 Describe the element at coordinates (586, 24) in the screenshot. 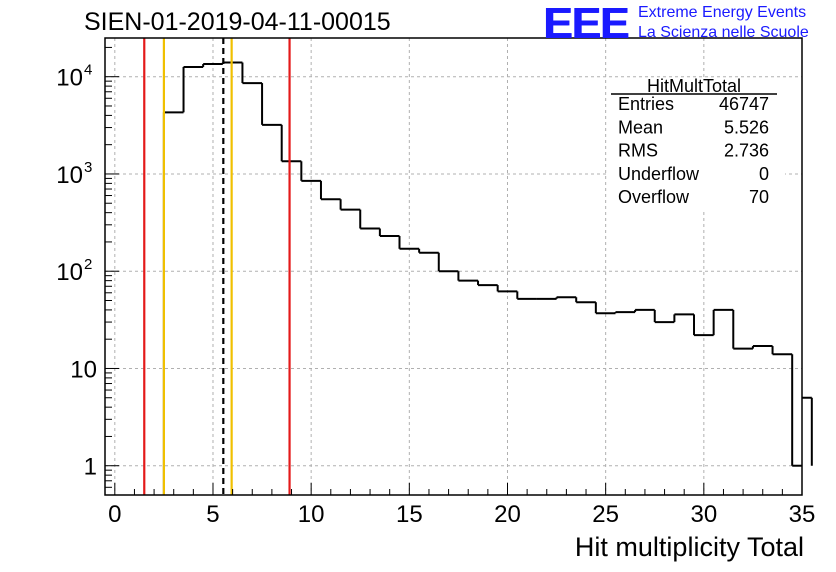

I see `eee-logo: EEE` at that location.